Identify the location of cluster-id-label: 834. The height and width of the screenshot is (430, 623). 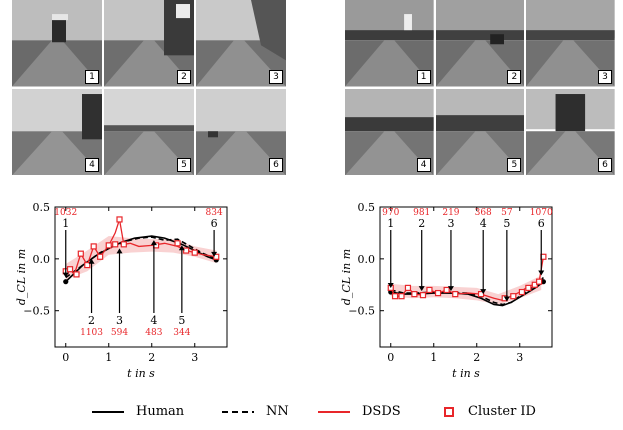
(214, 213).